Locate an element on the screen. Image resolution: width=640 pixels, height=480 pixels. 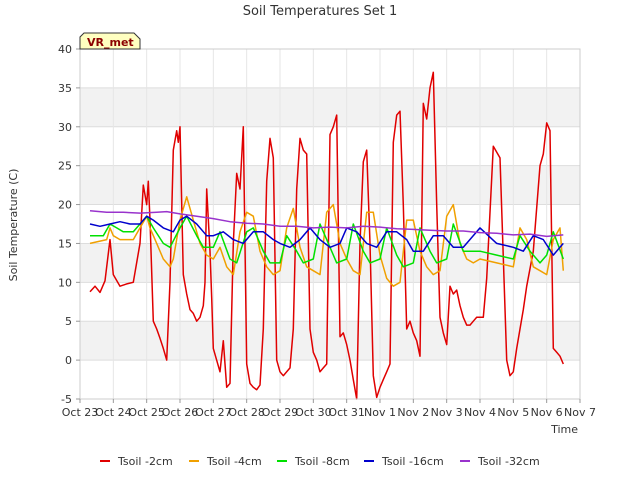
x-tick-label: Oct 28 is located at coordinates (246, 412).